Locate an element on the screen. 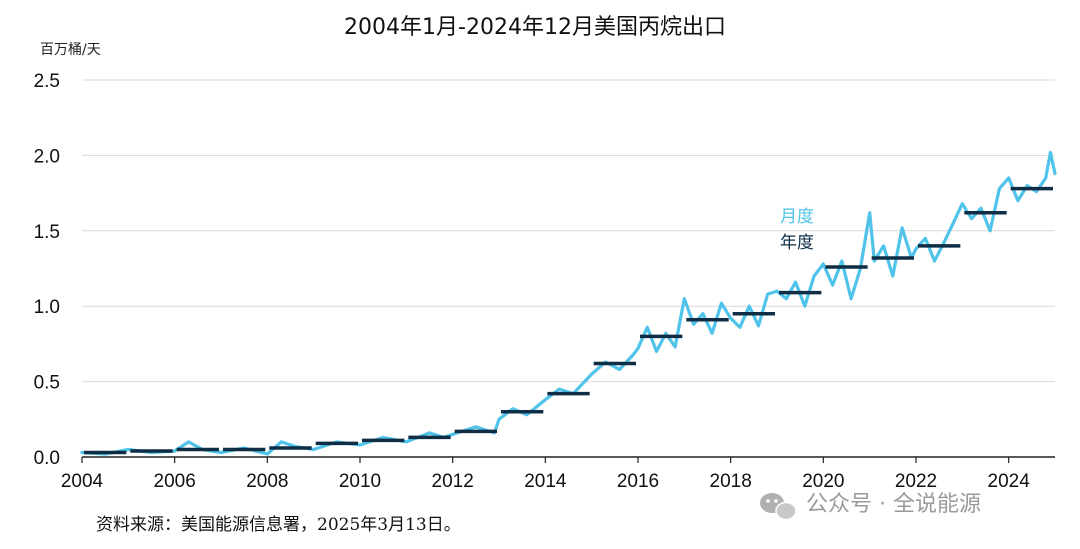  y-tick-labels: 0.0 0.5 1.0 1.5 2.0 2.5 is located at coordinates (47, 270).